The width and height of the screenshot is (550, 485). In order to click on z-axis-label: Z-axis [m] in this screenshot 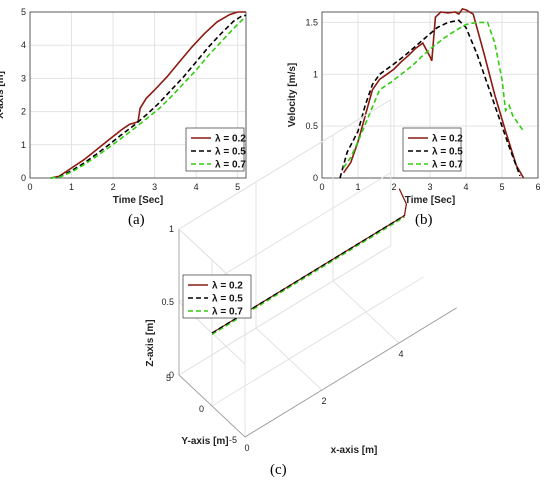, I will do `click(150, 342)`.